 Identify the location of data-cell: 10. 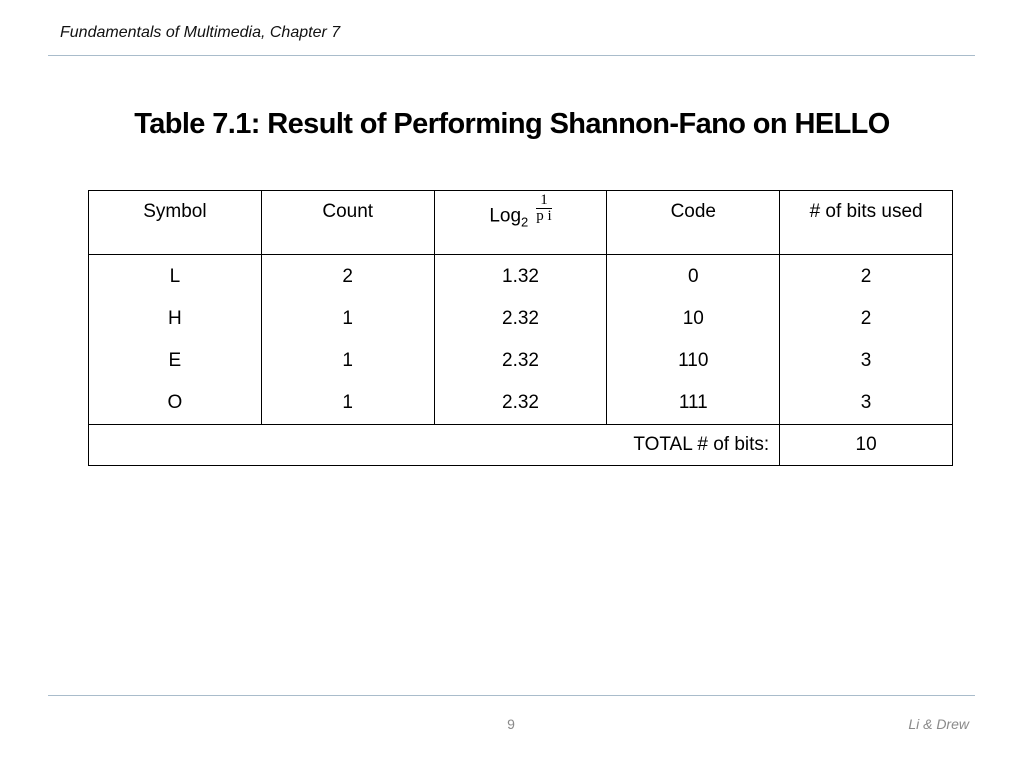
(693, 319).